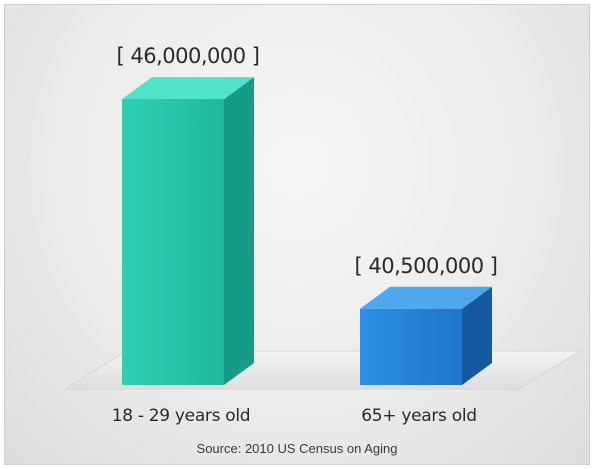 The height and width of the screenshot is (469, 594). Describe the element at coordinates (297, 448) in the screenshot. I see `source-annotation: Source: 2010 US Census on Aging` at that location.